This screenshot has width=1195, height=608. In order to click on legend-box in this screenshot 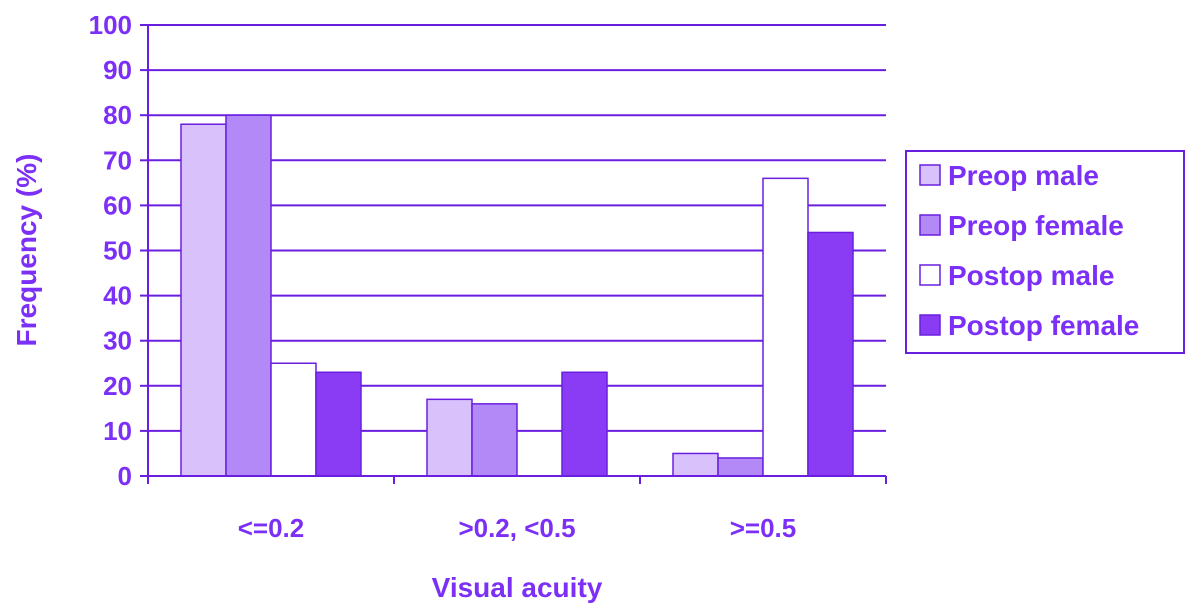, I will do `click(1045, 252)`.